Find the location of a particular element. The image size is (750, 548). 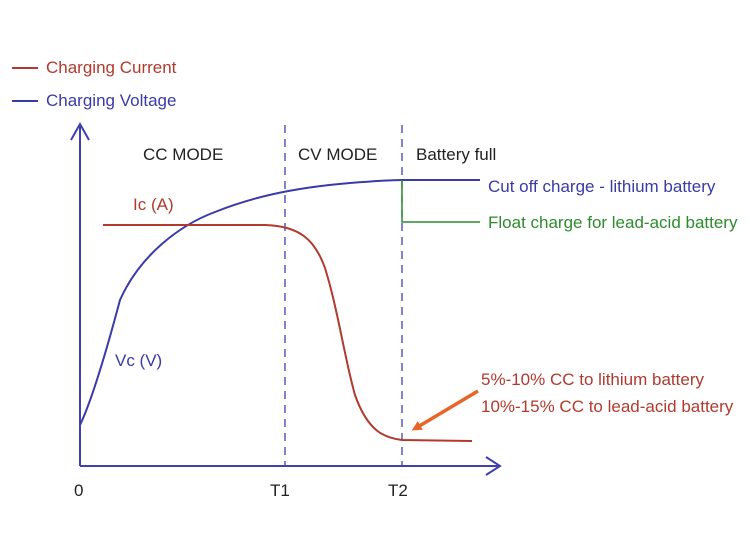

battery-full-label: Battery full is located at coordinates (456, 154).